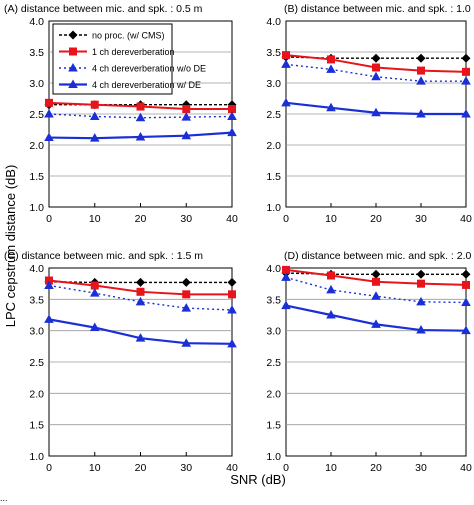 The height and width of the screenshot is (505, 474). I want to click on legend-label: 4 ch dereverberation w/o DE, so click(149, 69).